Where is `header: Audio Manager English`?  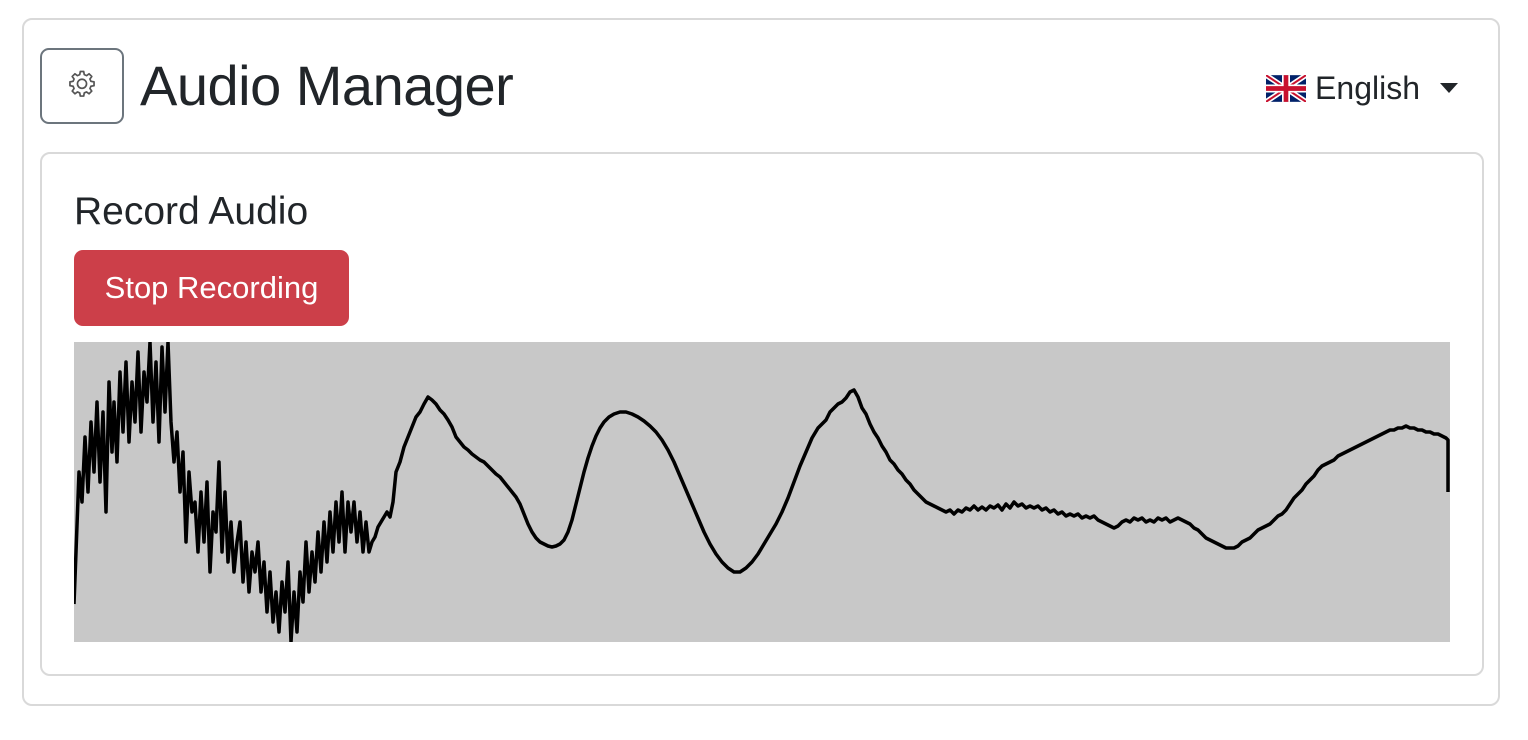 header: Audio Manager English is located at coordinates (761, 87).